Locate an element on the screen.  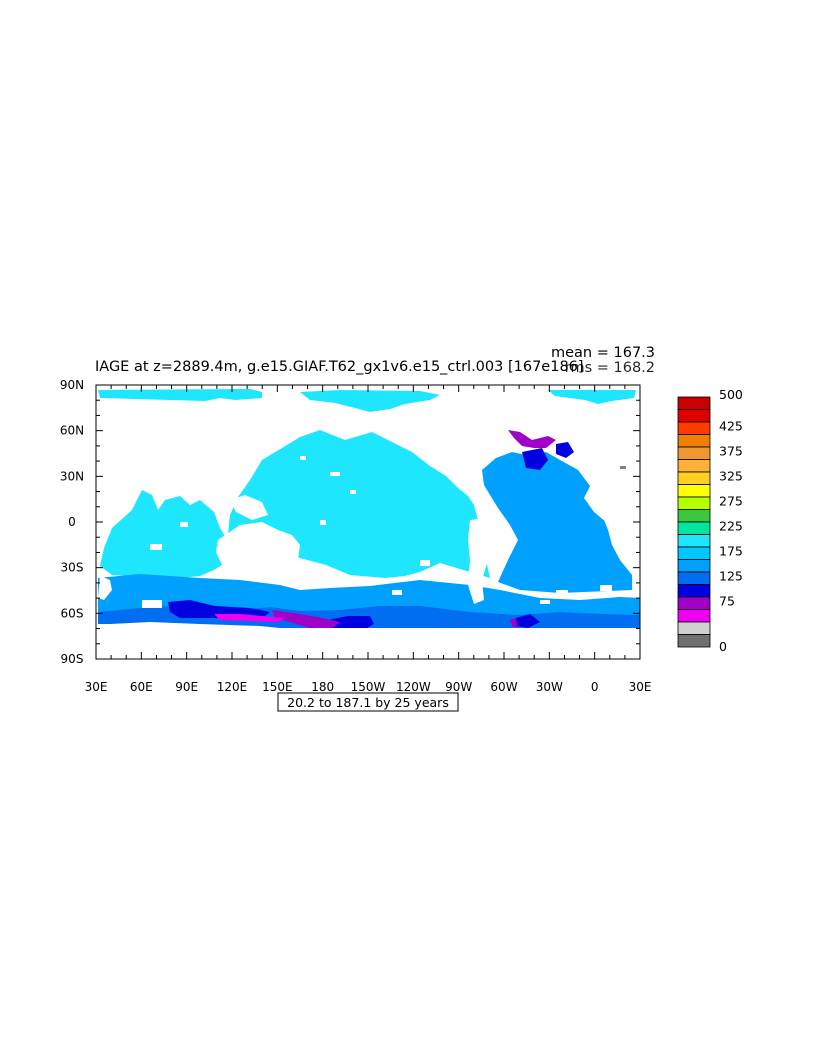
lon-tick-label: 90W is located at coordinates (458, 687).